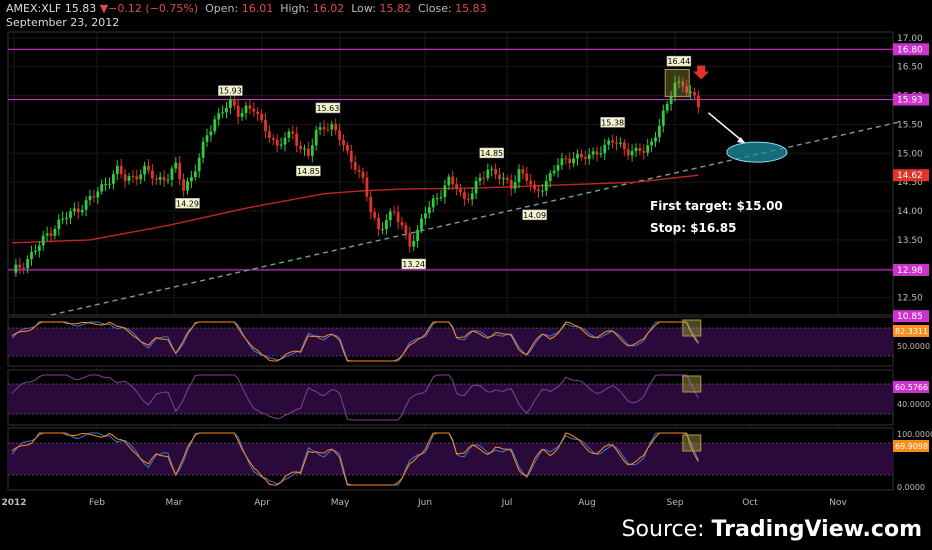  I want to click on close-value: 15.83, so click(471, 8).